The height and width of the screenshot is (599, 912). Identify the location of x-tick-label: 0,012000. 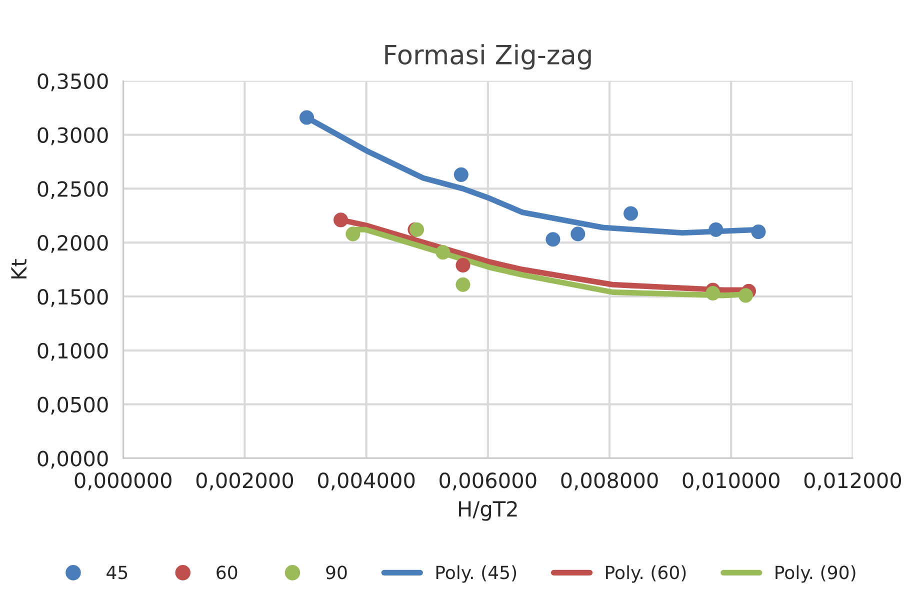
(853, 481).